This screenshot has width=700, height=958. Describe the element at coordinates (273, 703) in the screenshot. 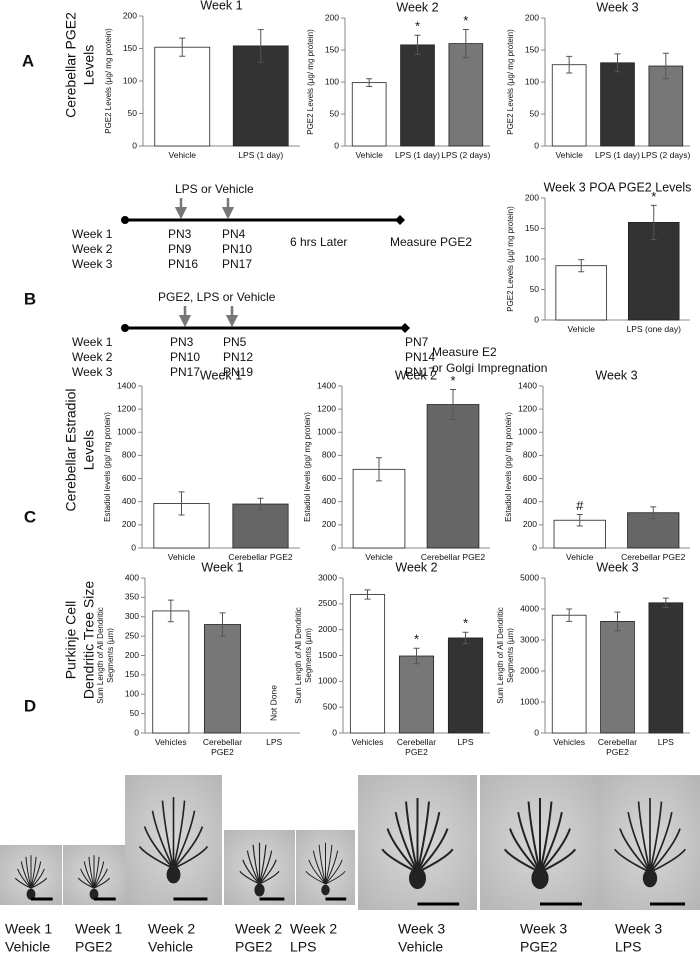

I see `annotation: Not Done` at that location.